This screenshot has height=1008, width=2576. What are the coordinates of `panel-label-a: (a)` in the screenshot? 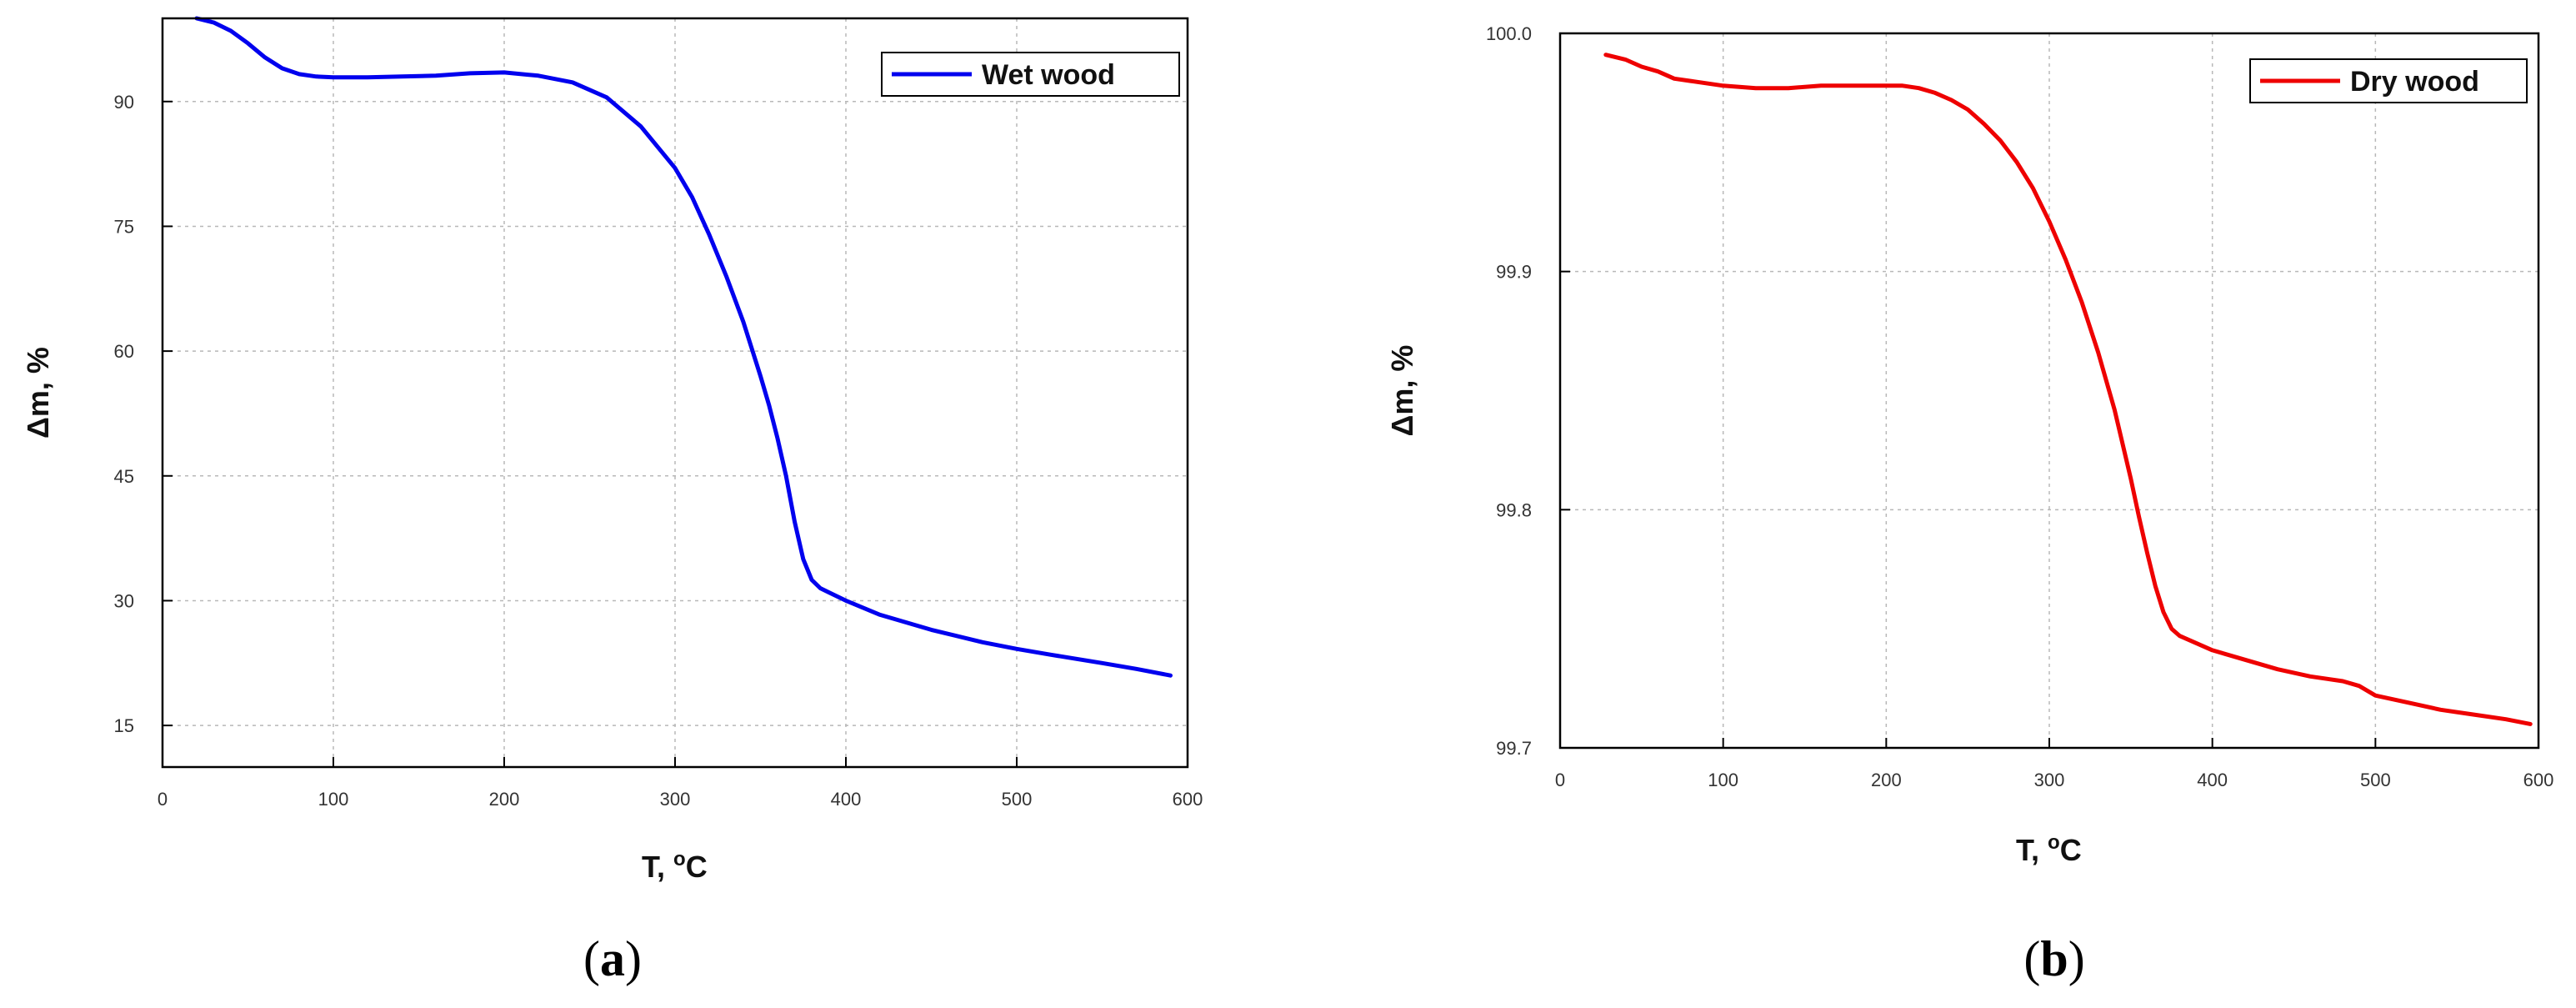 It's located at (612, 958).